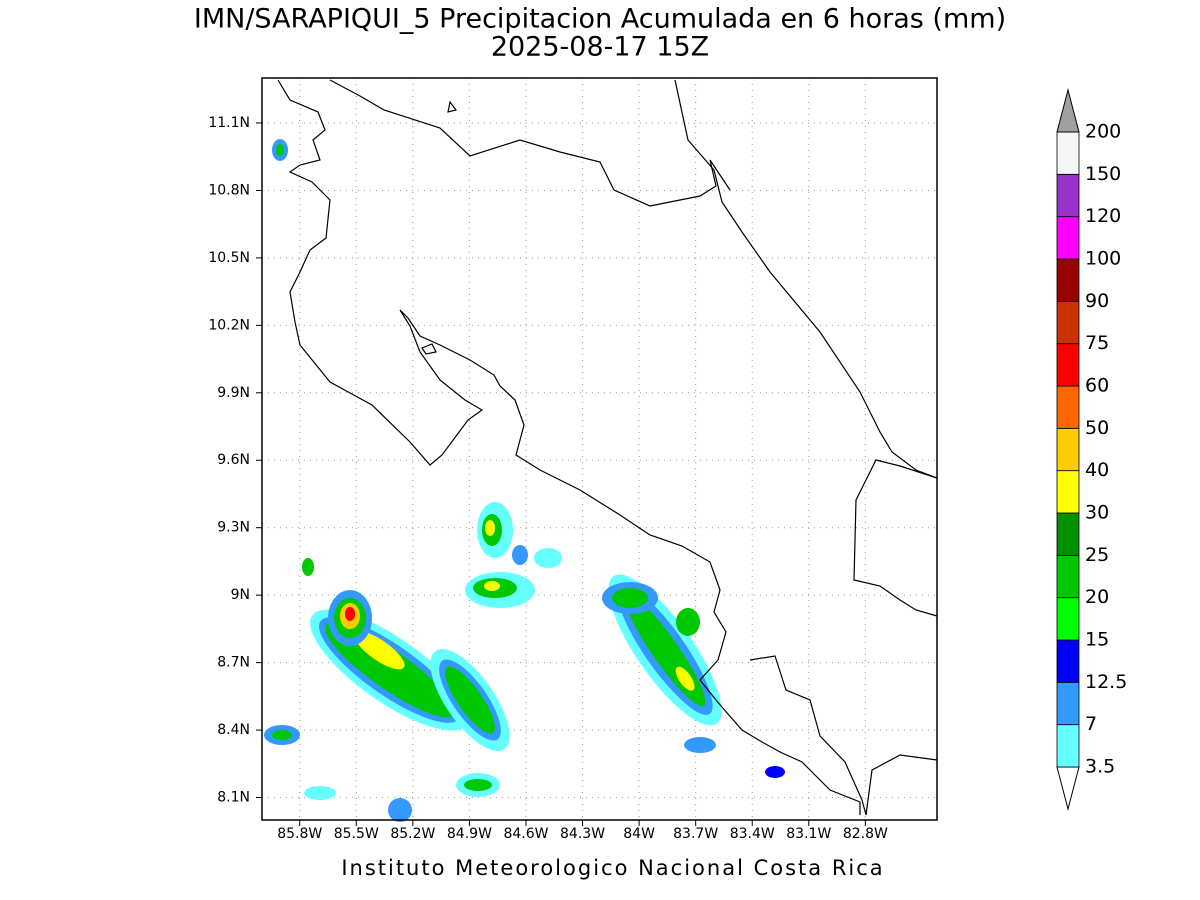  I want to click on colorbar-label: 100, so click(1103, 259).